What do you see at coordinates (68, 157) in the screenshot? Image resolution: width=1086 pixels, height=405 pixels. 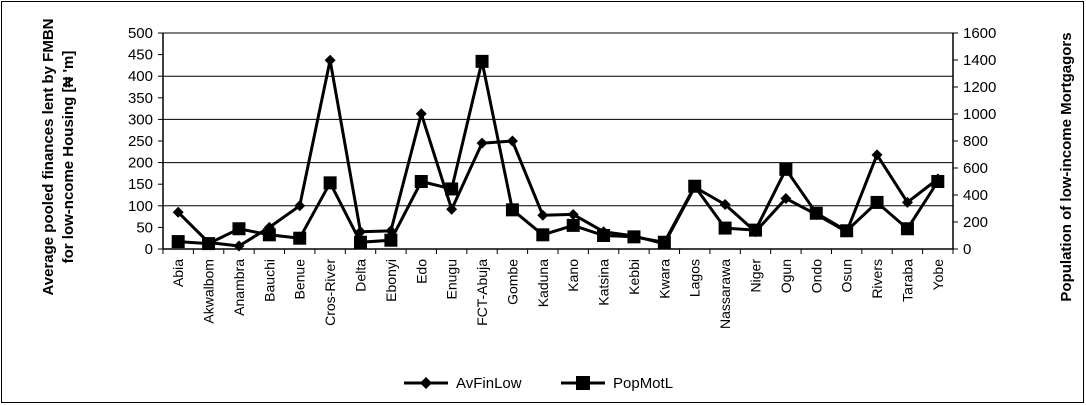 I see `left-axis-title-line-2: for low-ncome Housing [₦ 'm]` at bounding box center [68, 157].